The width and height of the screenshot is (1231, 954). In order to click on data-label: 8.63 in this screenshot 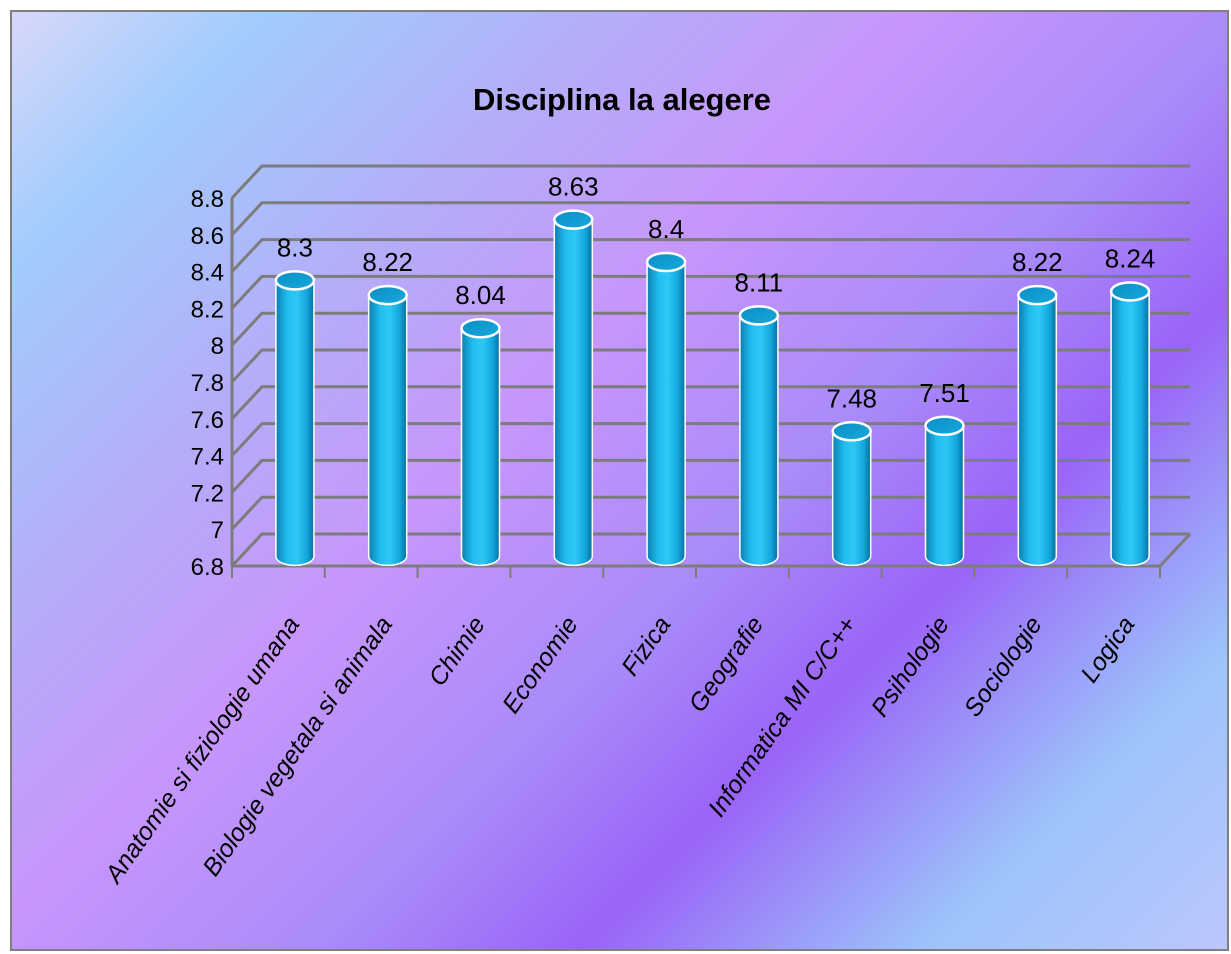, I will do `click(573, 187)`.